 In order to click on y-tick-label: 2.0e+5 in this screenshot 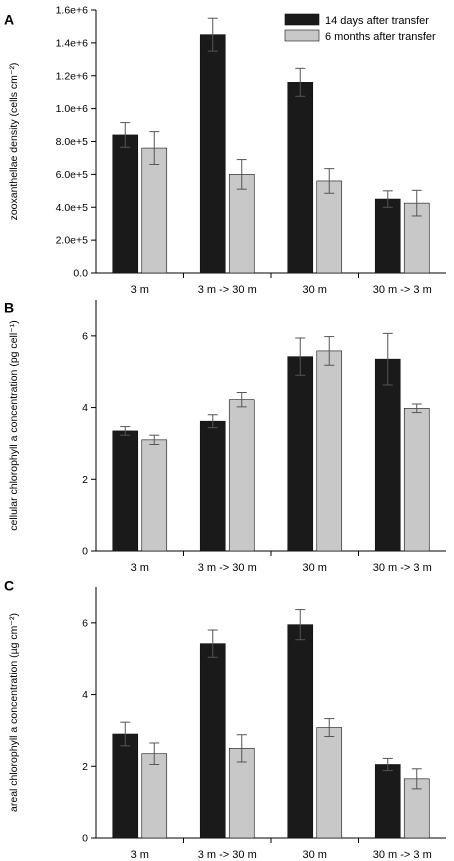, I will do `click(72, 241)`.